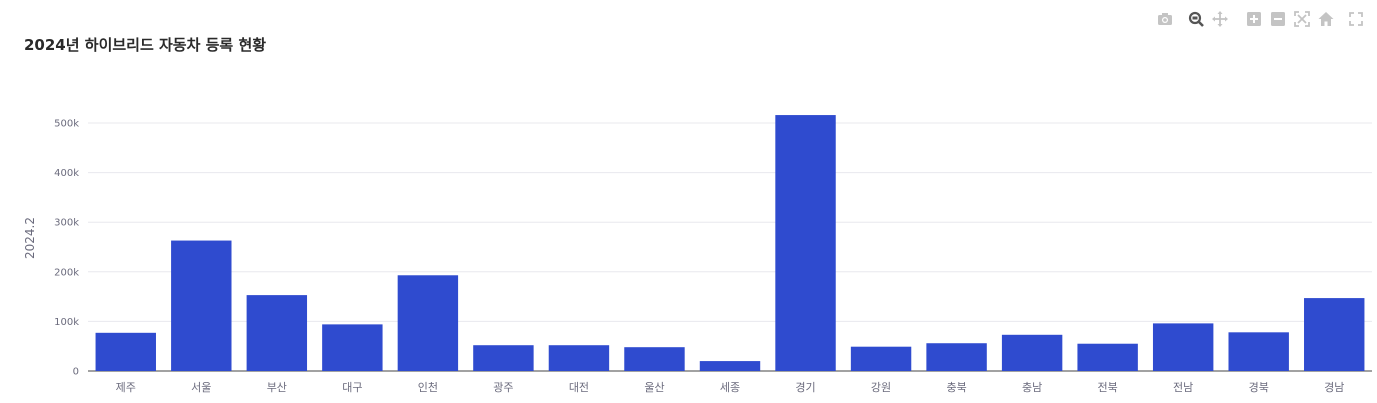 This screenshot has height=403, width=1377. I want to click on chart-title: 2024년 하이브리드 자동차 등록 현황, so click(145, 45).